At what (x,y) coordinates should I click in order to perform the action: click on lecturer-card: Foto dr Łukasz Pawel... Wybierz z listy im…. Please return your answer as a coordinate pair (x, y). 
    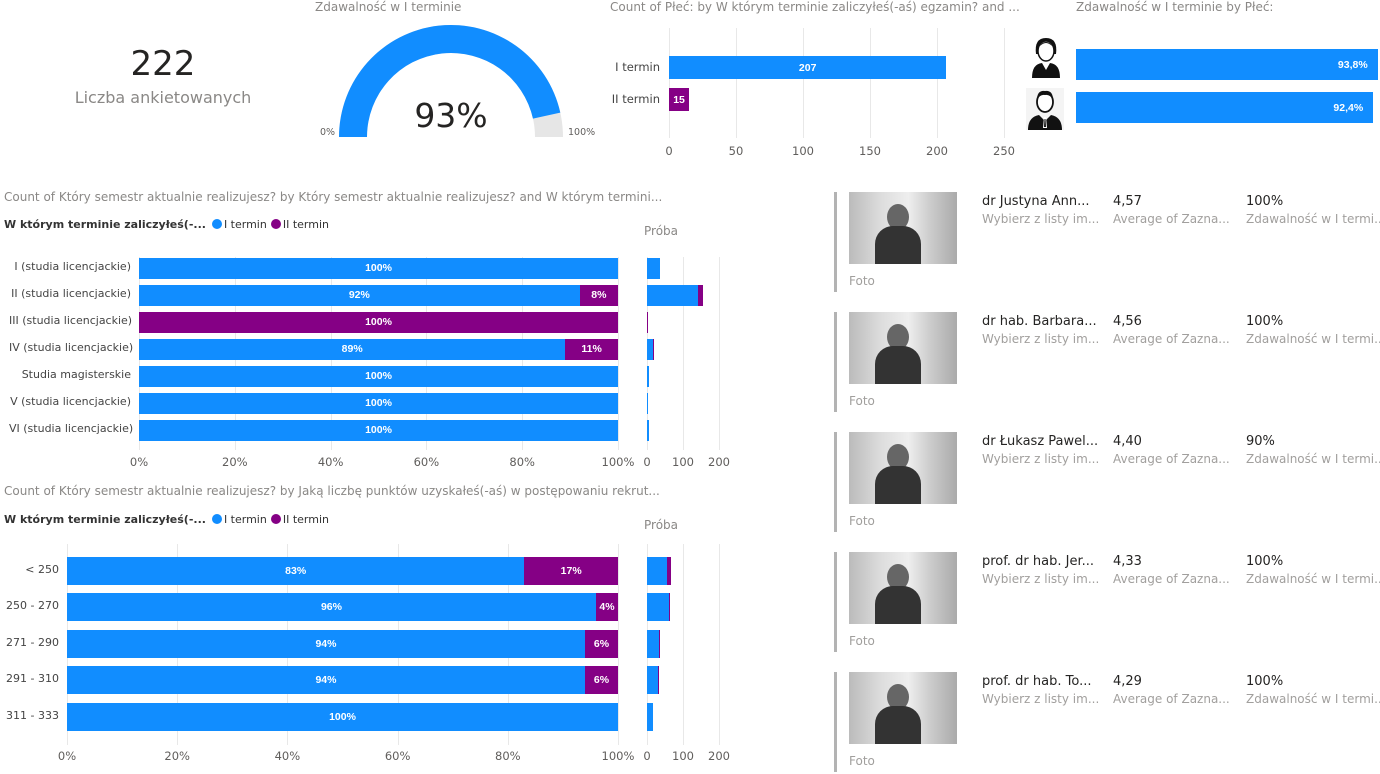
    Looking at the image, I should click on (1107, 482).